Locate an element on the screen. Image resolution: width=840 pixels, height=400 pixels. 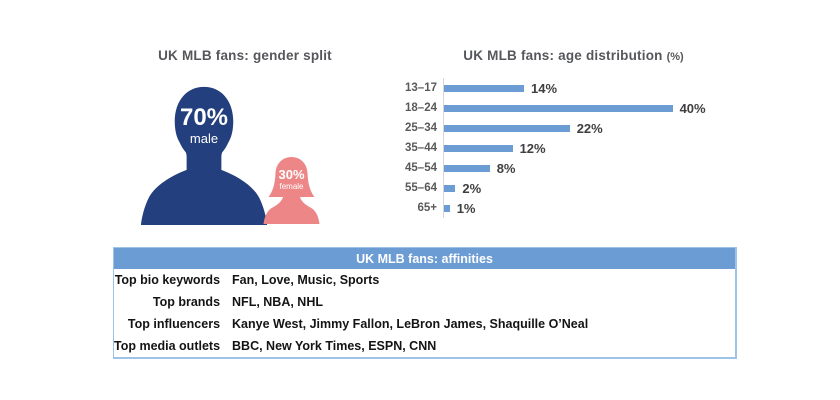
chart-row: 13–17 14% is located at coordinates (573, 88).